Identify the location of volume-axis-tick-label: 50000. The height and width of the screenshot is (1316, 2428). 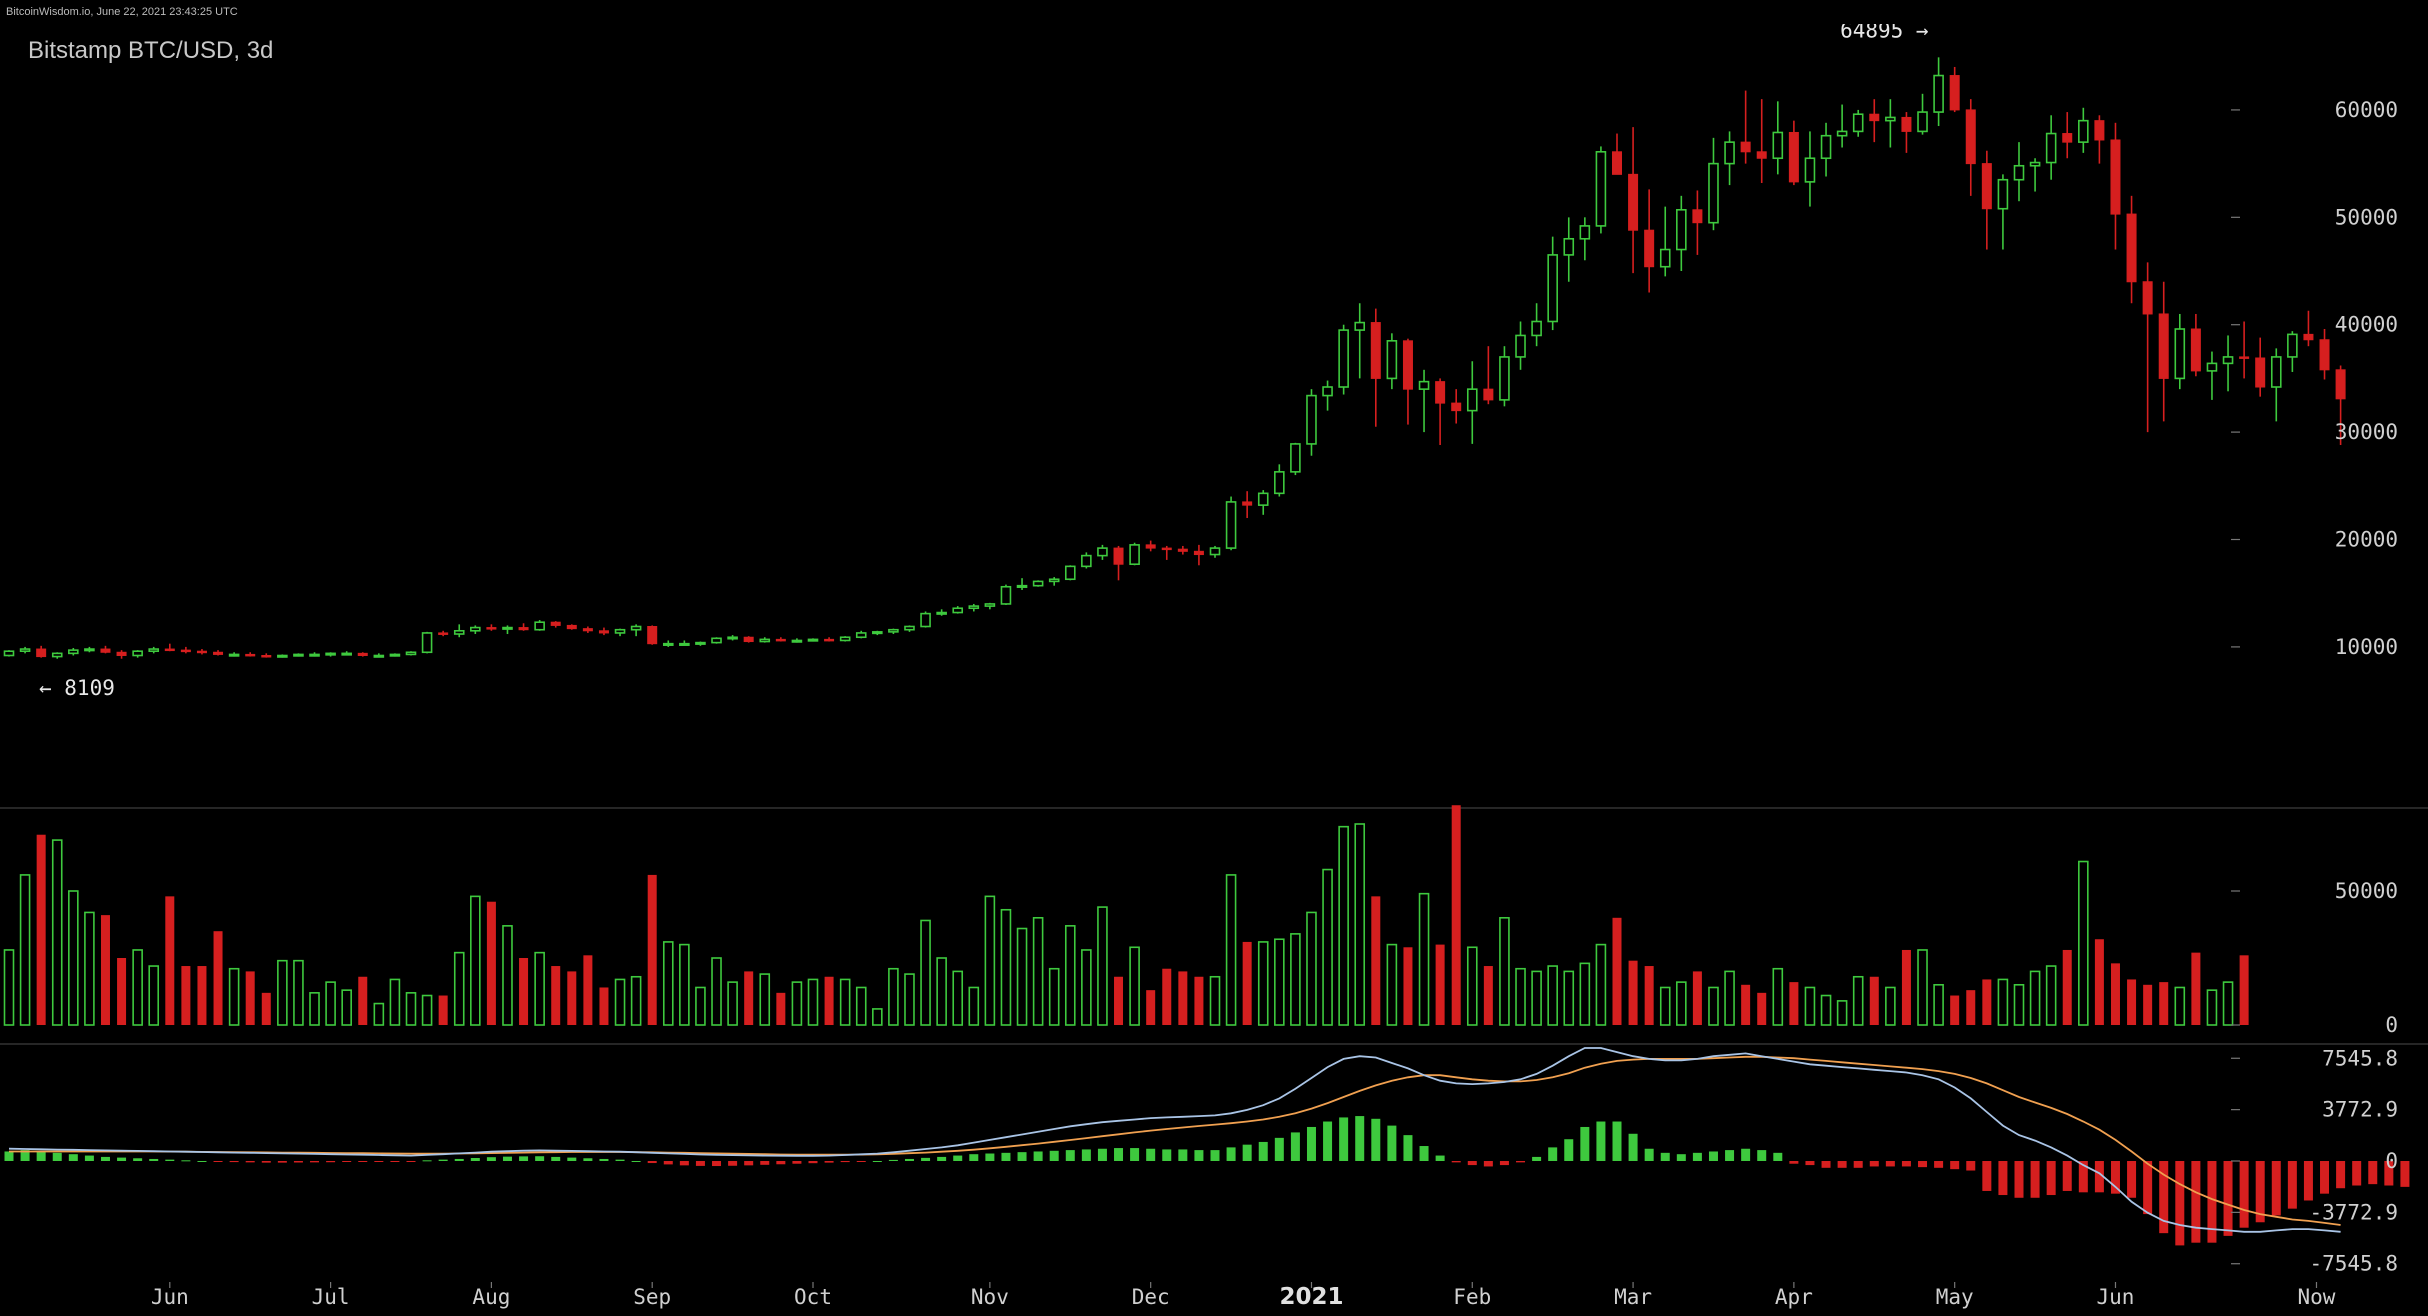
(2366, 891).